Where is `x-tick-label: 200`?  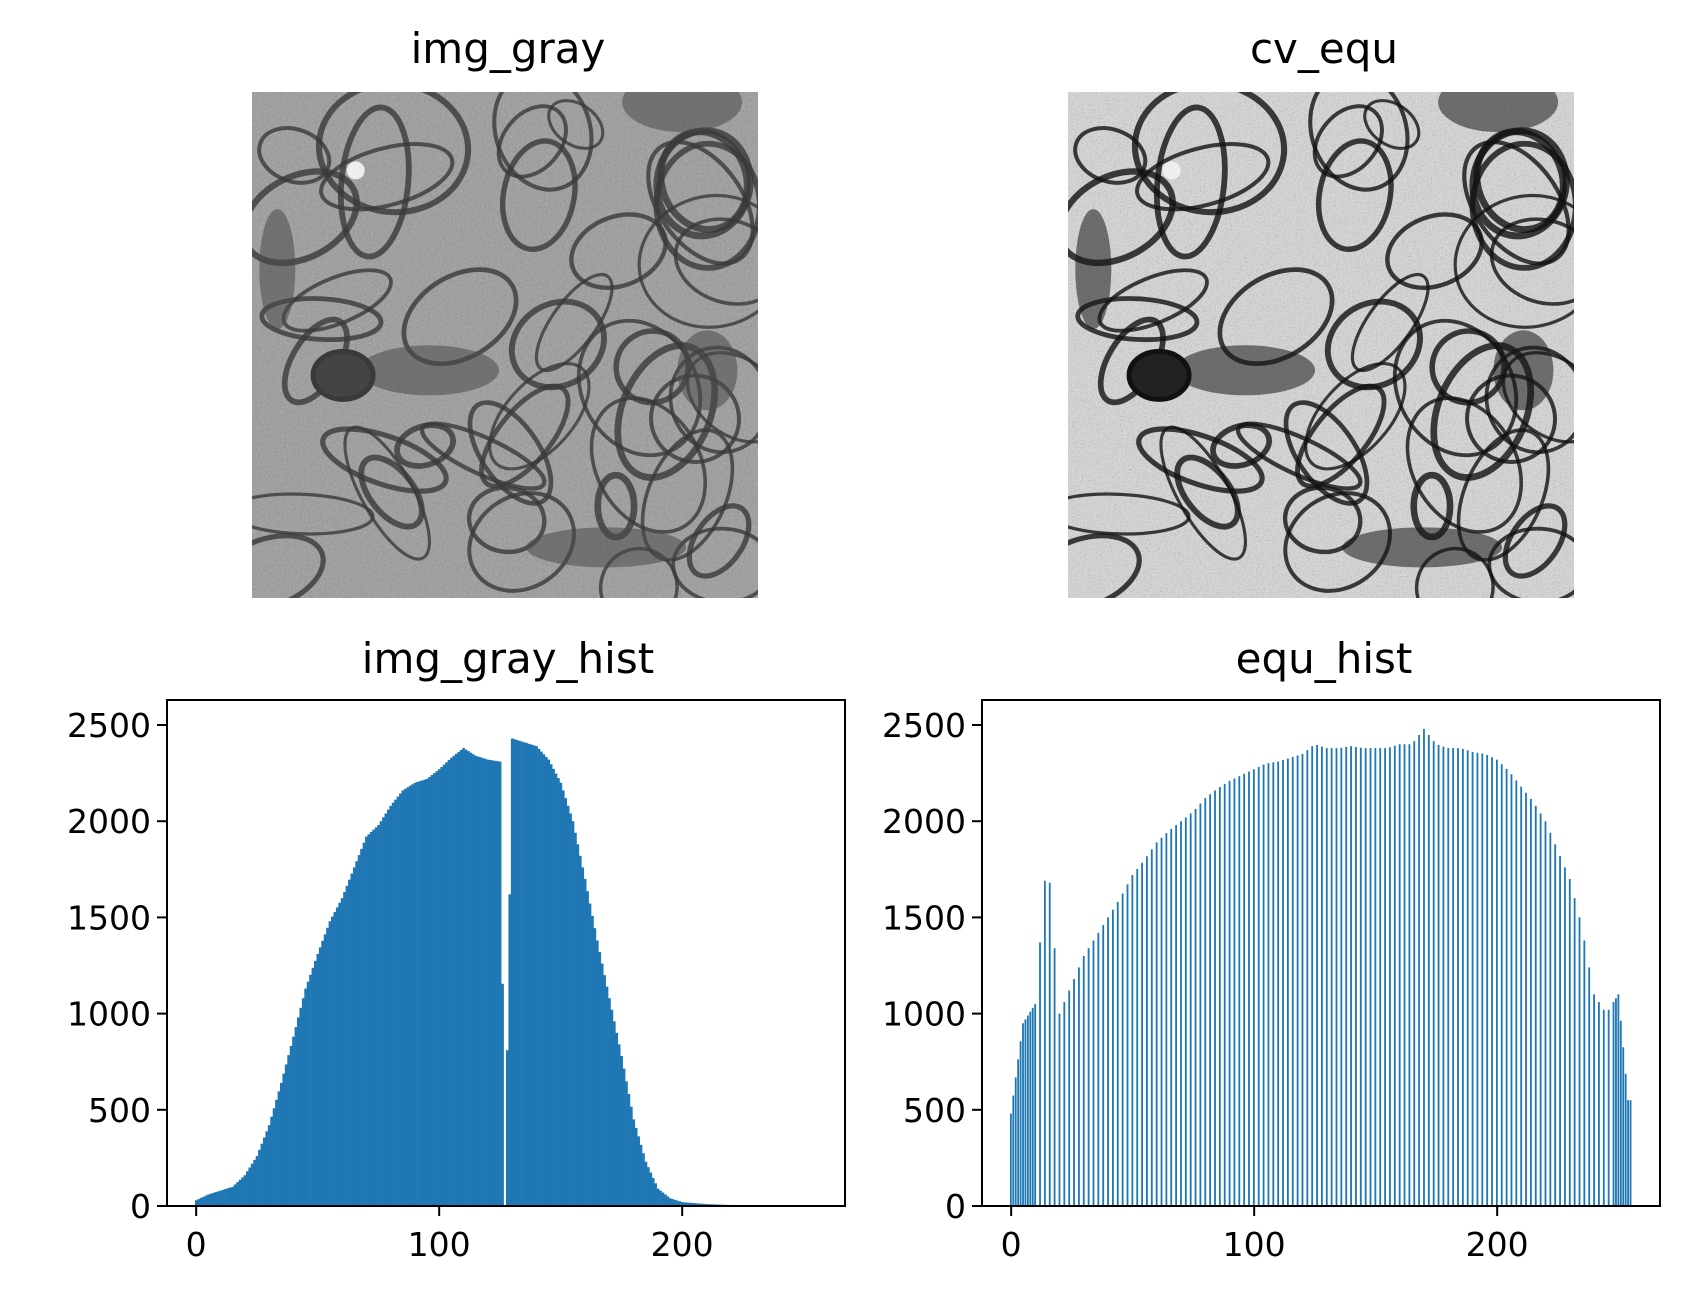 x-tick-label: 200 is located at coordinates (682, 1244).